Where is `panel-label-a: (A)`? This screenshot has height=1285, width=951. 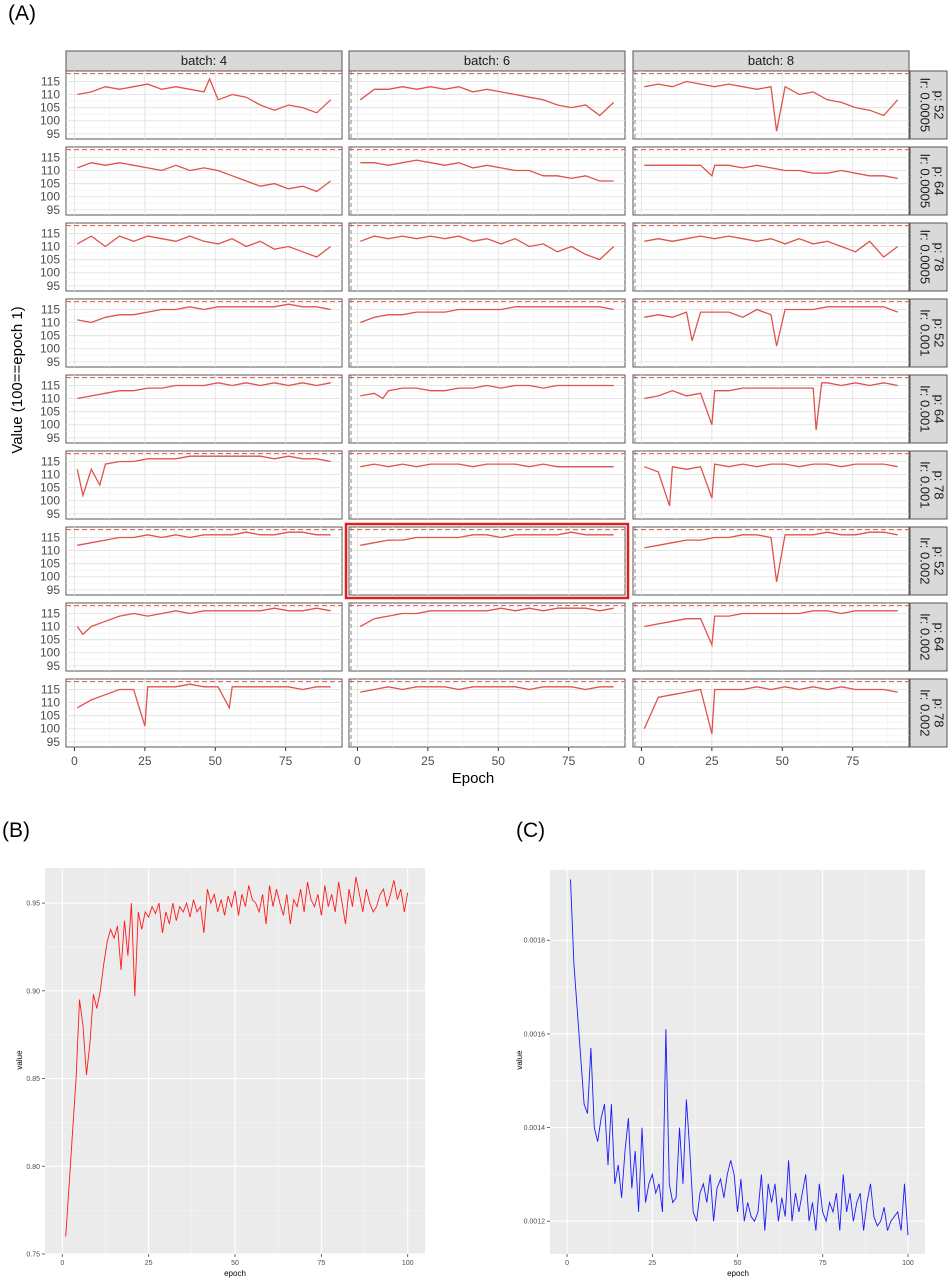
panel-label-a: (A) is located at coordinates (22, 13).